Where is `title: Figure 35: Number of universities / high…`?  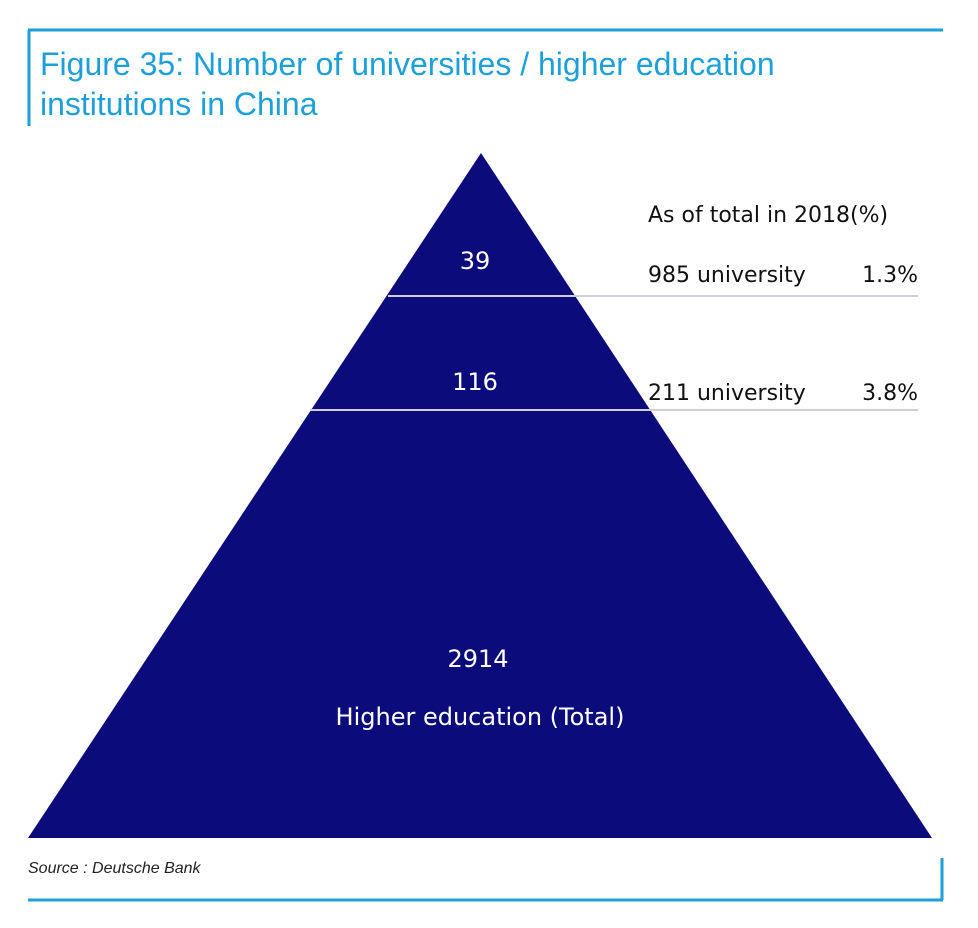 title: Figure 35: Number of universities / high… is located at coordinates (407, 84).